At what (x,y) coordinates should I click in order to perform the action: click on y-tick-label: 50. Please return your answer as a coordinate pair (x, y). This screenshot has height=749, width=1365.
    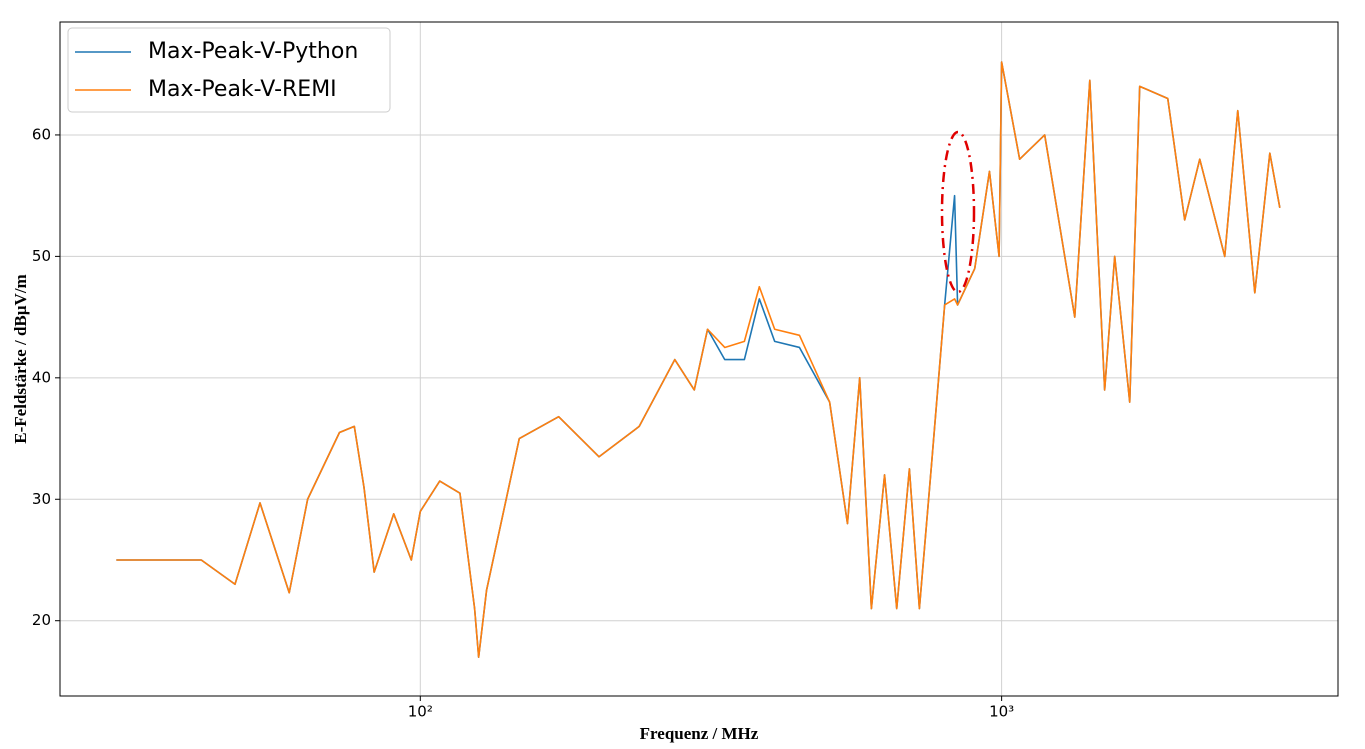
    Looking at the image, I should click on (41, 256).